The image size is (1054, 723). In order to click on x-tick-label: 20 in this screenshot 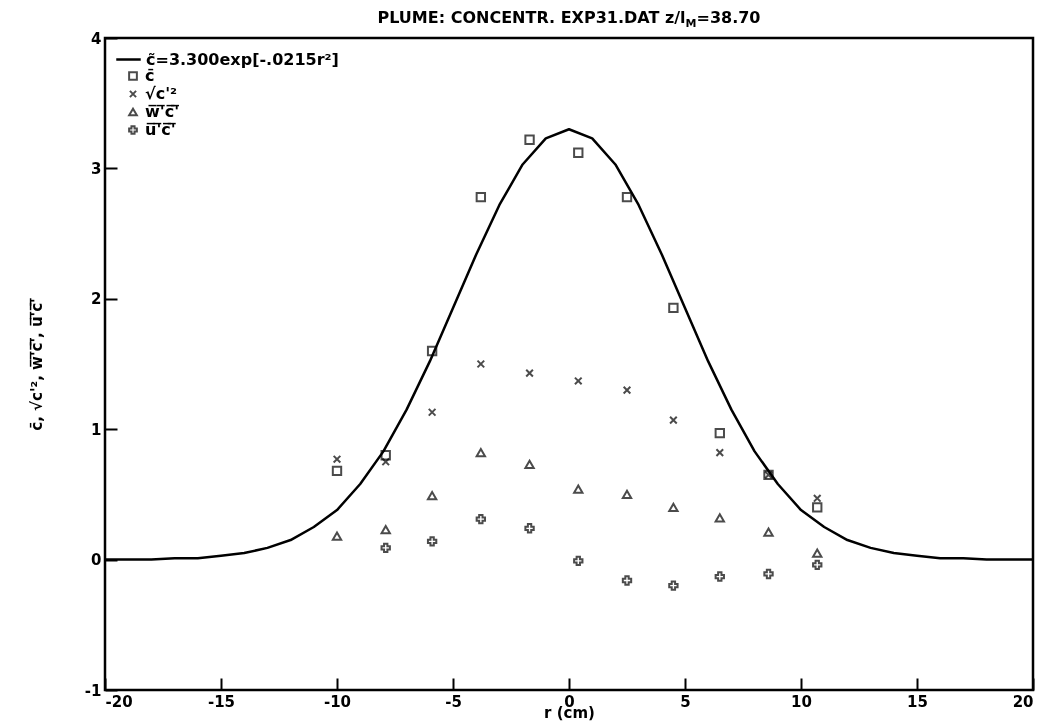, I will do `click(1023, 701)`.